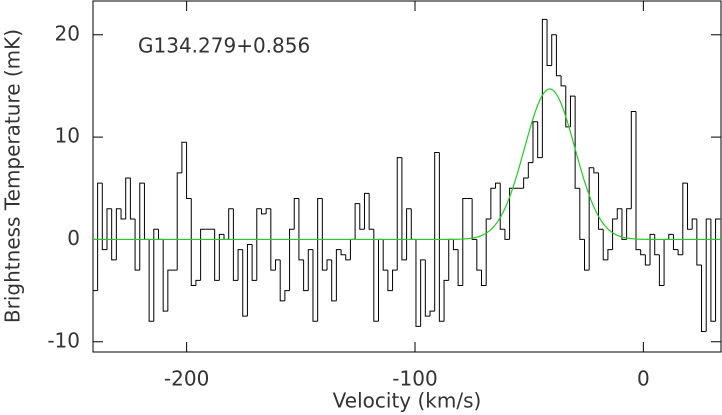 Image resolution: width=722 pixels, height=415 pixels. What do you see at coordinates (186, 379) in the screenshot?
I see `x-tick-label: -200` at bounding box center [186, 379].